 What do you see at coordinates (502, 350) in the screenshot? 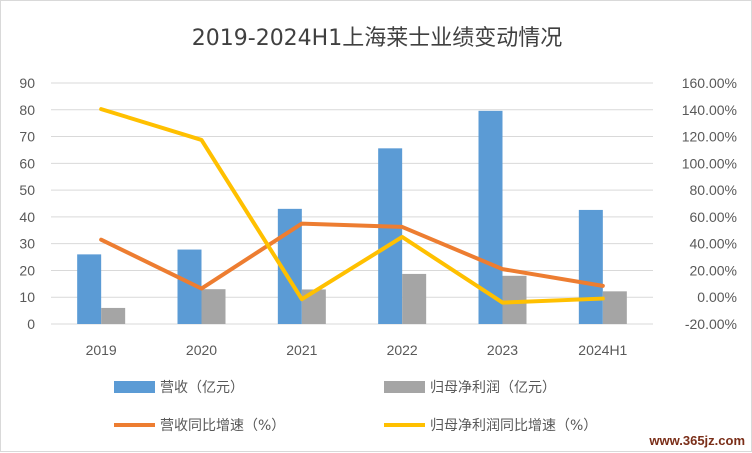
I see `x-tick-label: 2023` at bounding box center [502, 350].